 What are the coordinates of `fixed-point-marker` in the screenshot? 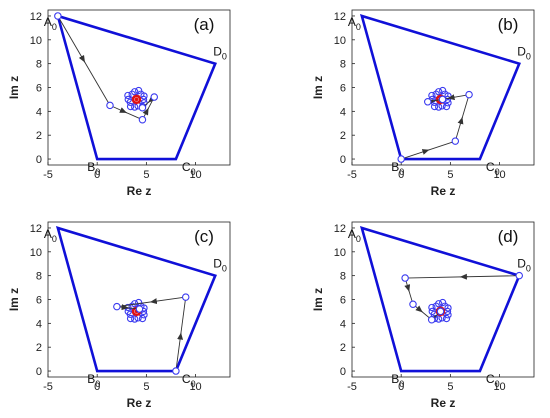 It's located at (136, 99).